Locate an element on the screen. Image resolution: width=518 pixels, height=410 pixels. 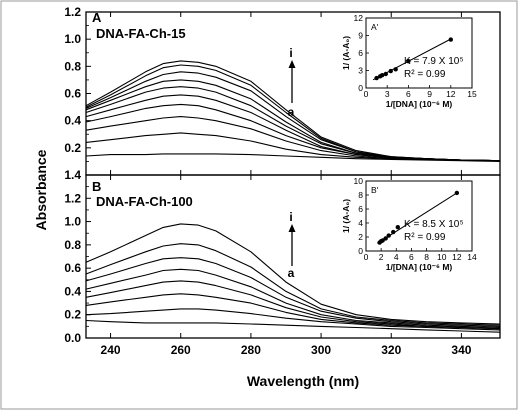
panel-a-inset-y-tick-label: 9 is located at coordinates (360, 36).